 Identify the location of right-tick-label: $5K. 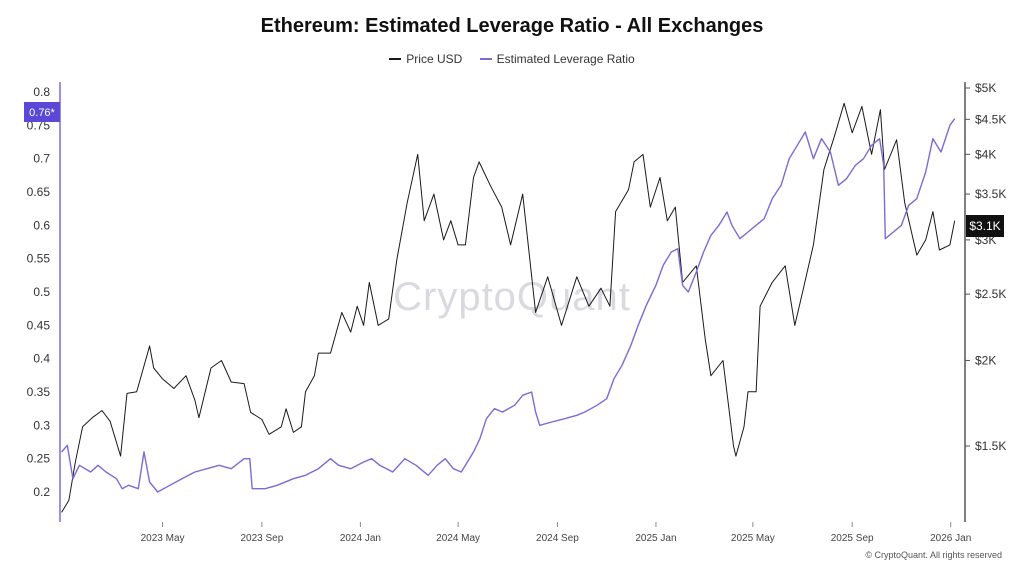
(985, 88).